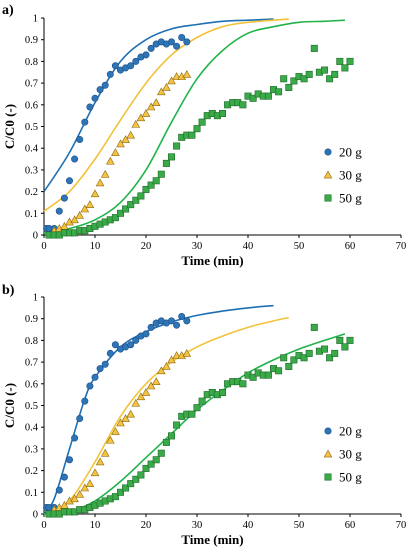 The width and height of the screenshot is (411, 550). What do you see at coordinates (146, 246) in the screenshot?
I see `x-tick-label: 20` at bounding box center [146, 246].